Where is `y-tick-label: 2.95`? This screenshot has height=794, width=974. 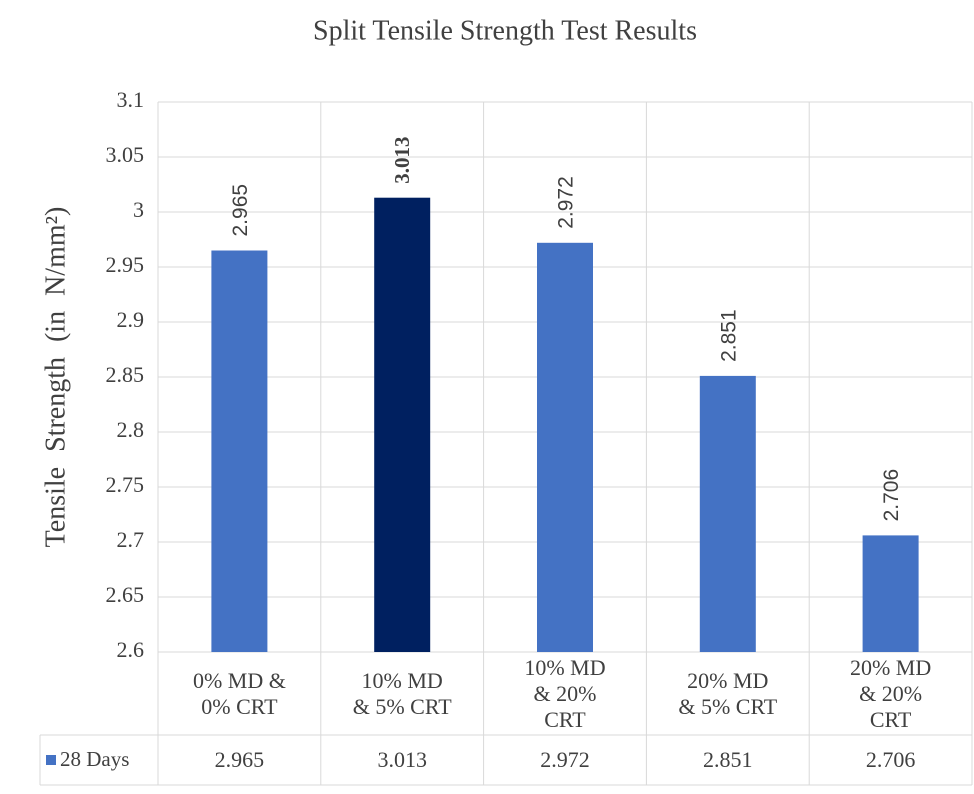
y-tick-label: 2.95 is located at coordinates (125, 264).